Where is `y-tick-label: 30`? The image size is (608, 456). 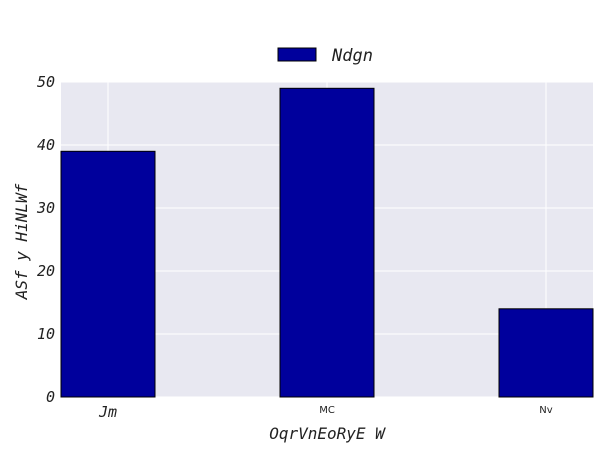 y-tick-label: 30 is located at coordinates (45, 208).